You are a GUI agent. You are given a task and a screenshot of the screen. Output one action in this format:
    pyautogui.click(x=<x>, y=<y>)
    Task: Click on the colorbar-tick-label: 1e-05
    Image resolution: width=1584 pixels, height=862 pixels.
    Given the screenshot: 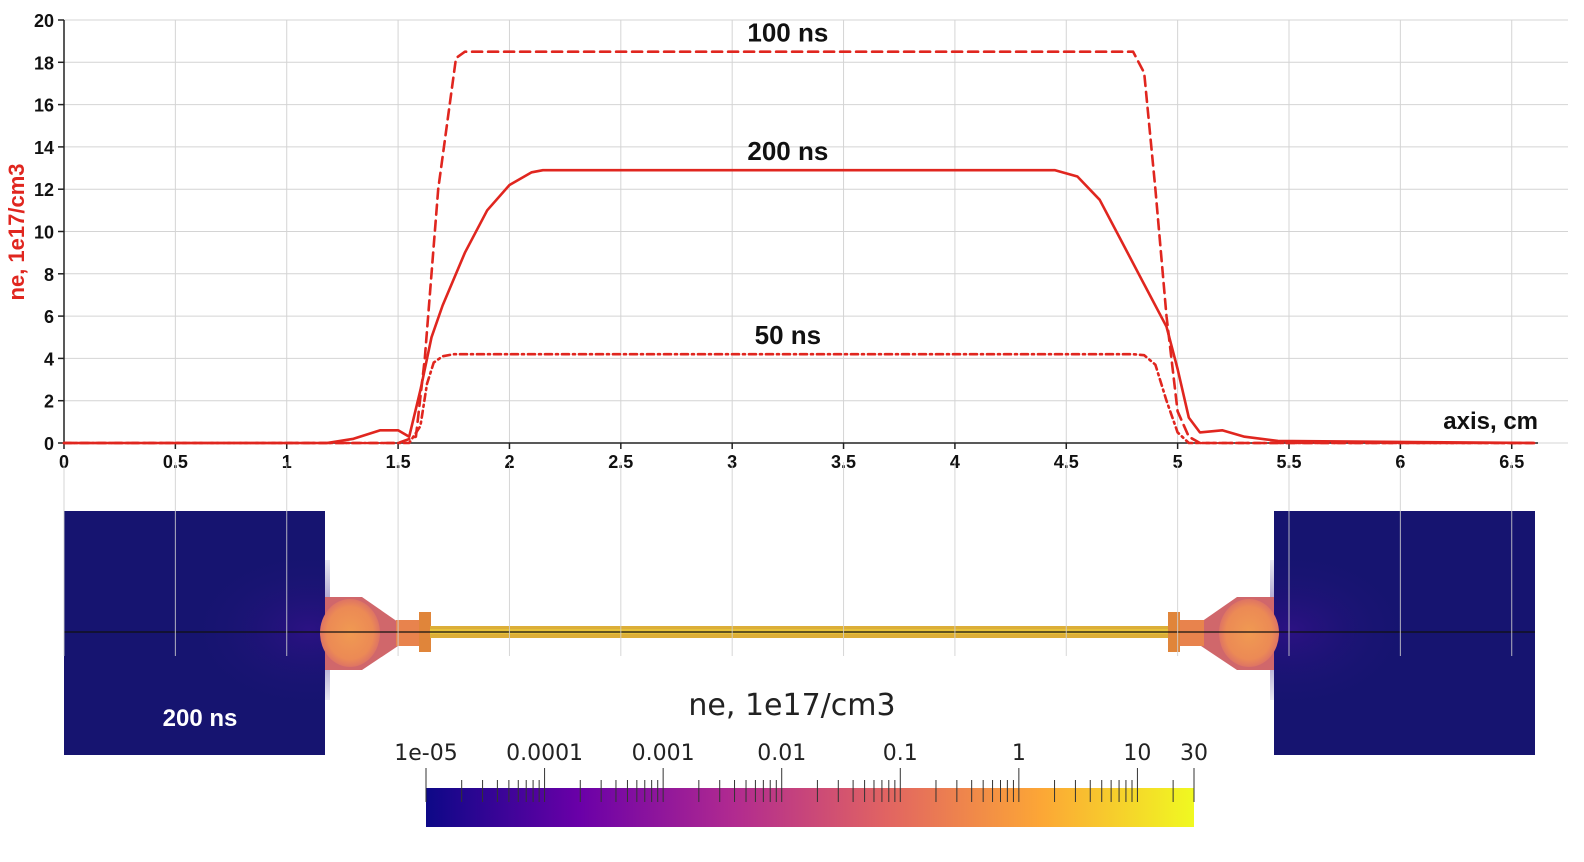 What is the action you would take?
    pyautogui.click(x=425, y=753)
    